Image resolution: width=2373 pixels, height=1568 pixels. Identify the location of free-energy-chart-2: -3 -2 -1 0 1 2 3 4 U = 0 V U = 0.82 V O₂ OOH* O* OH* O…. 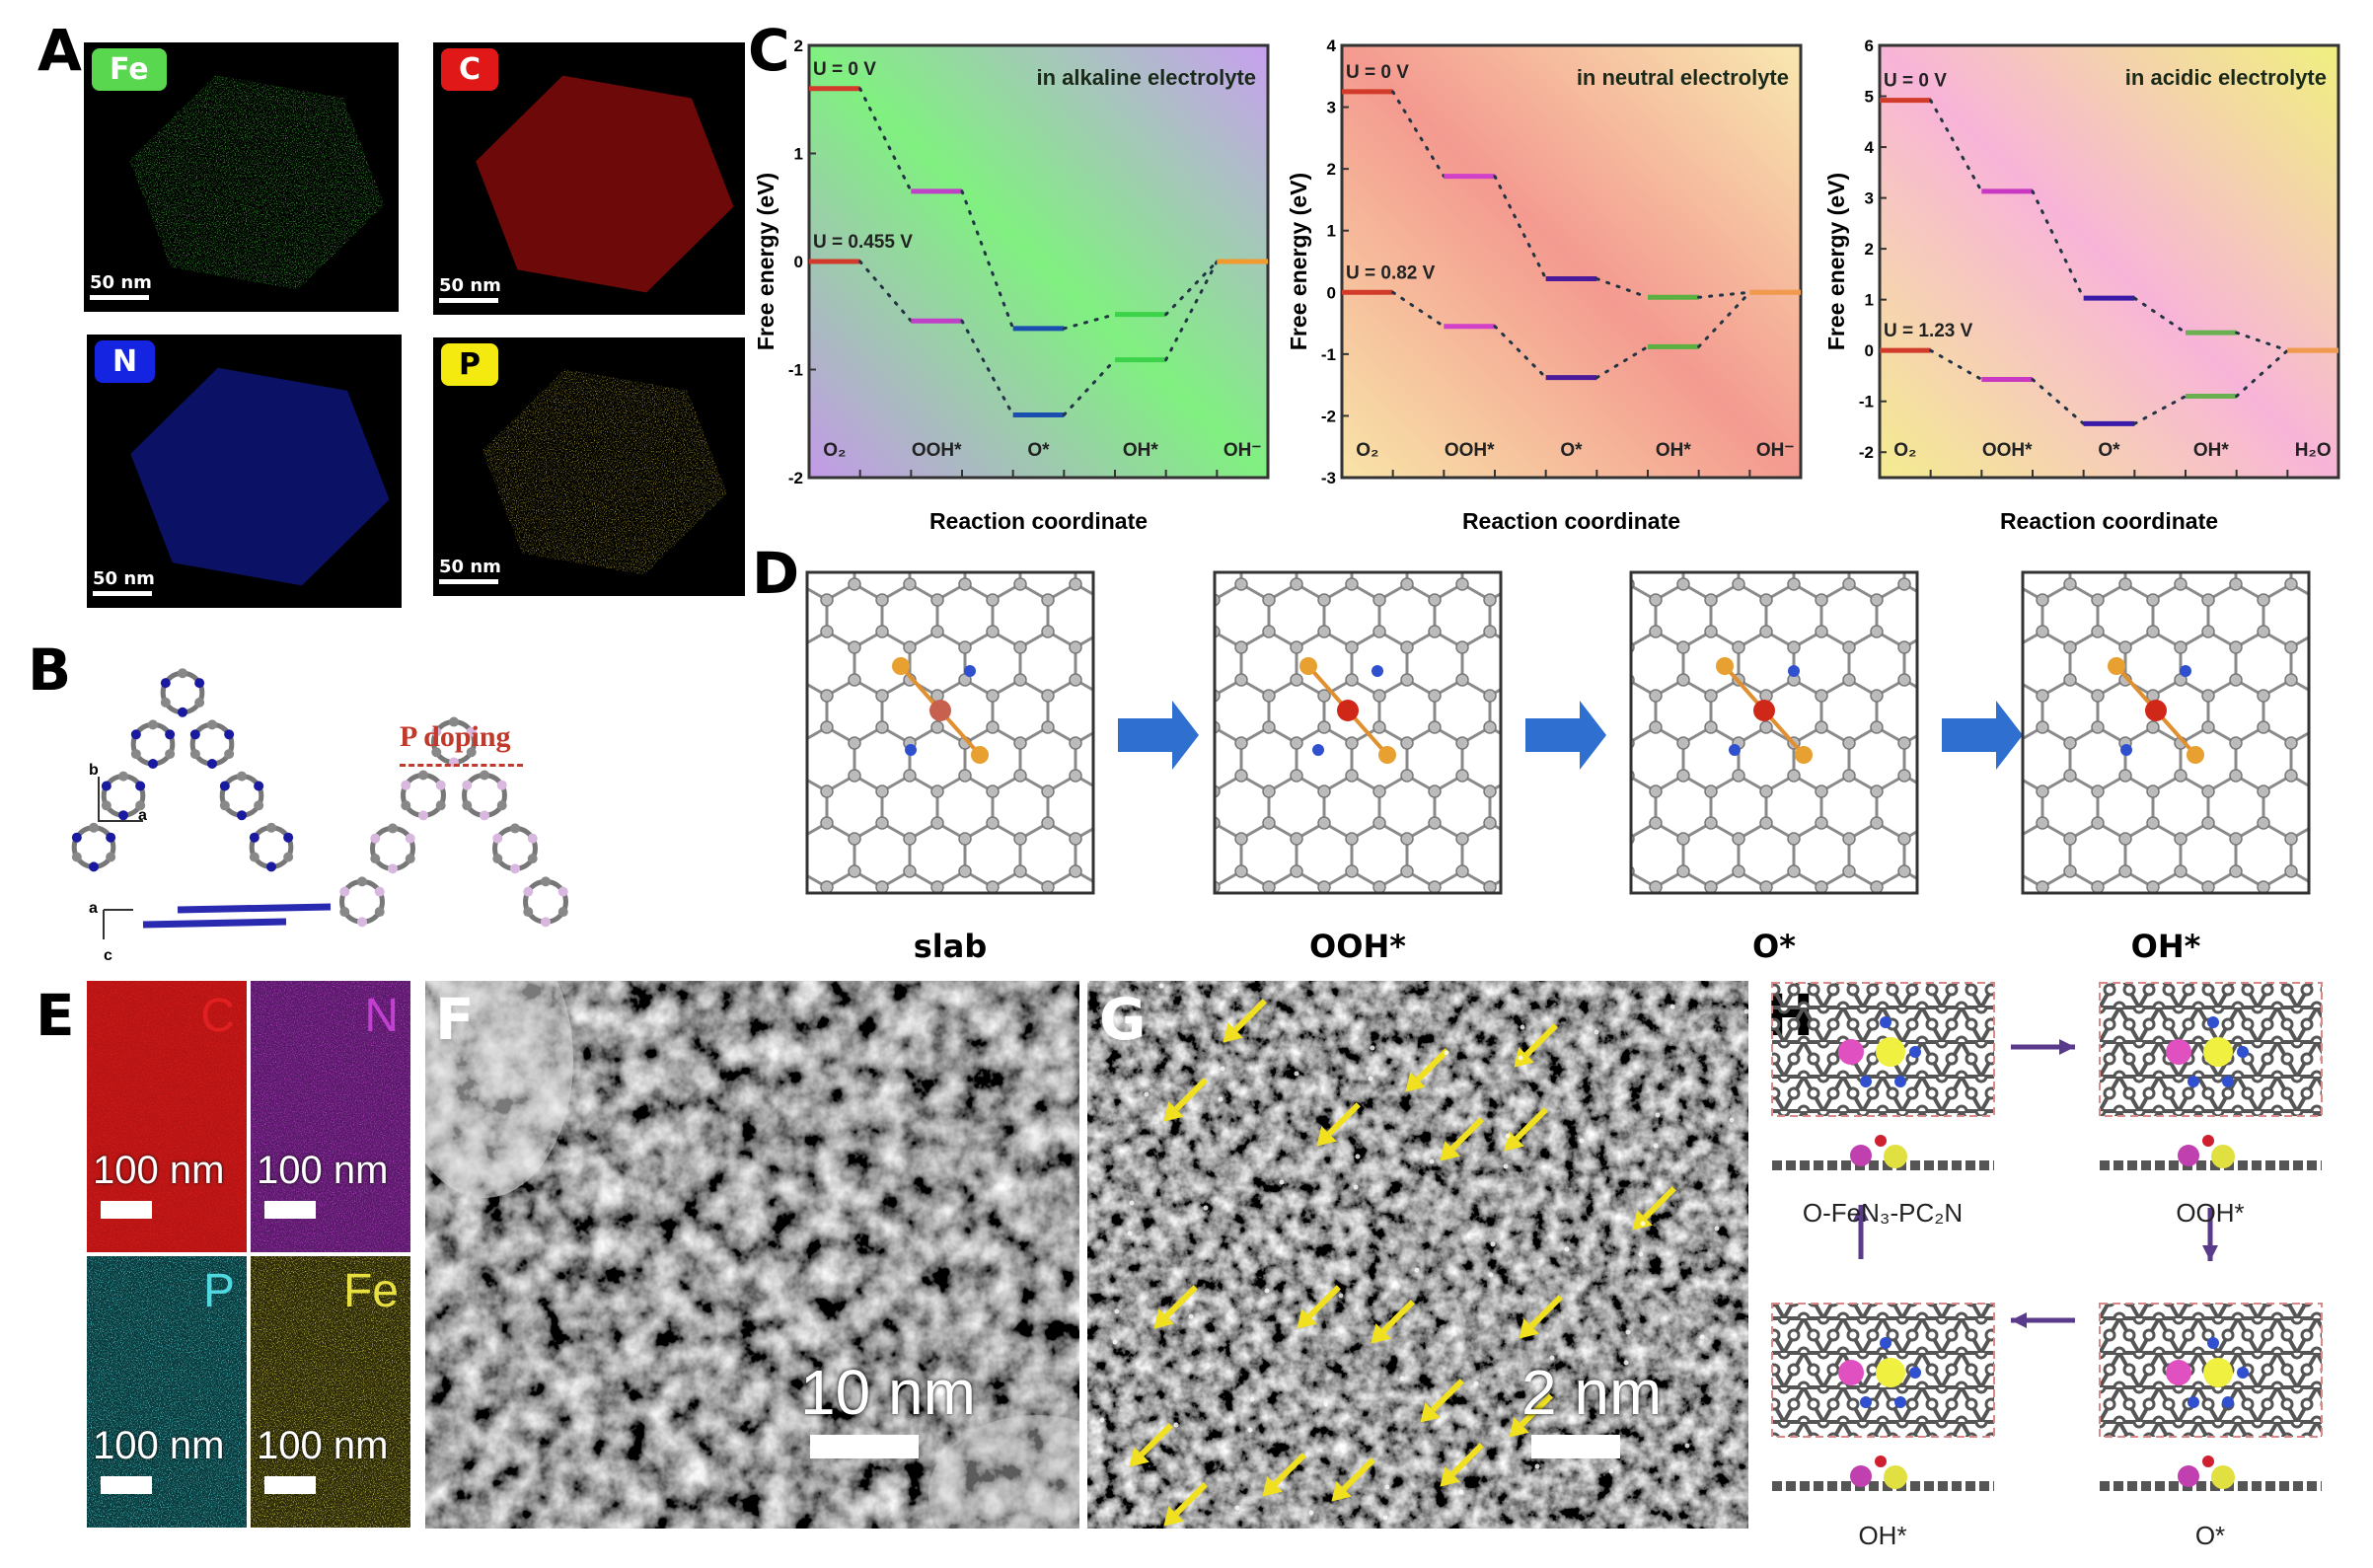
(1544, 285).